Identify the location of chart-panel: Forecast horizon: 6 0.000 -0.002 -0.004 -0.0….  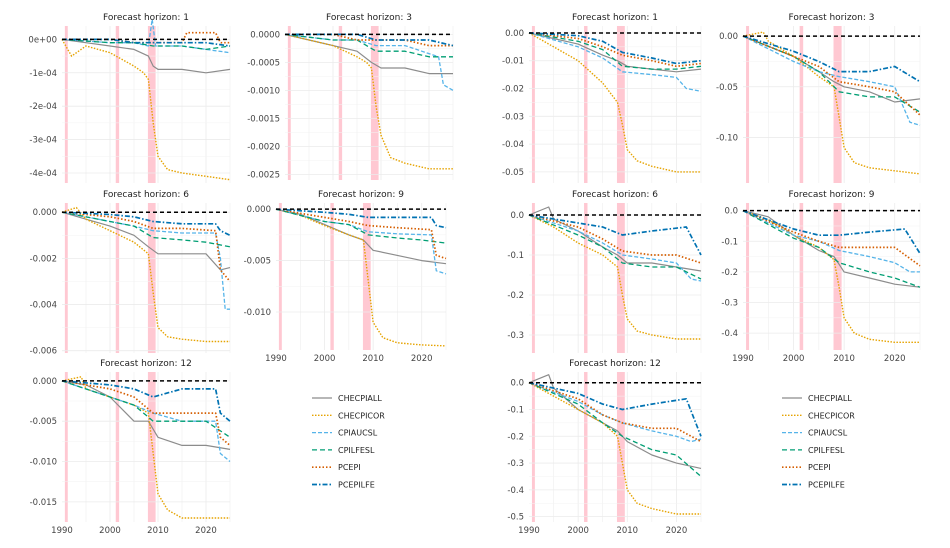
(130, 273).